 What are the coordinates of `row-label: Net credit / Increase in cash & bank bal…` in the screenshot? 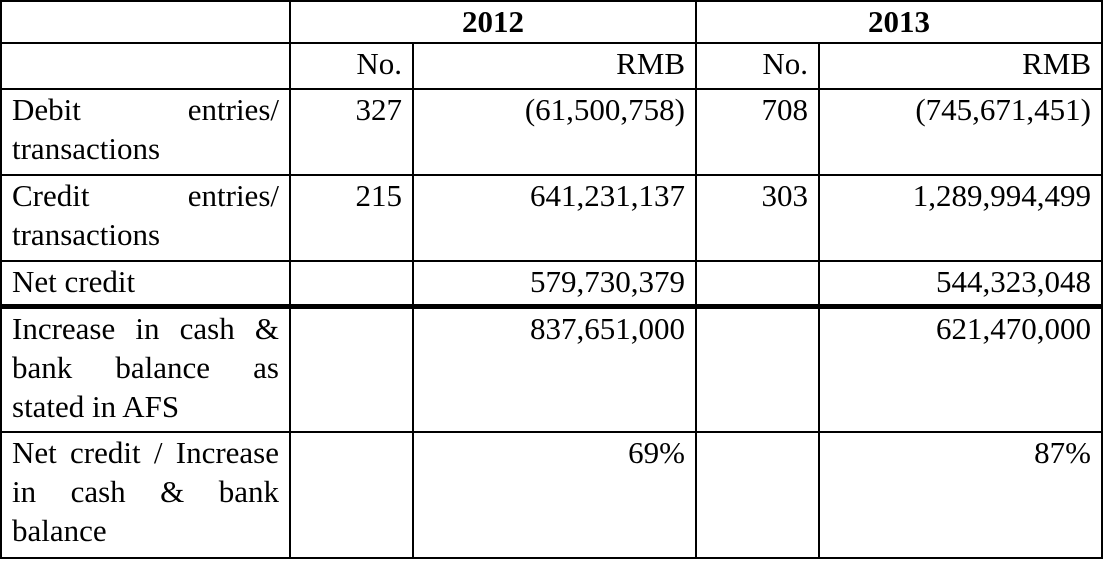 It's located at (145, 495).